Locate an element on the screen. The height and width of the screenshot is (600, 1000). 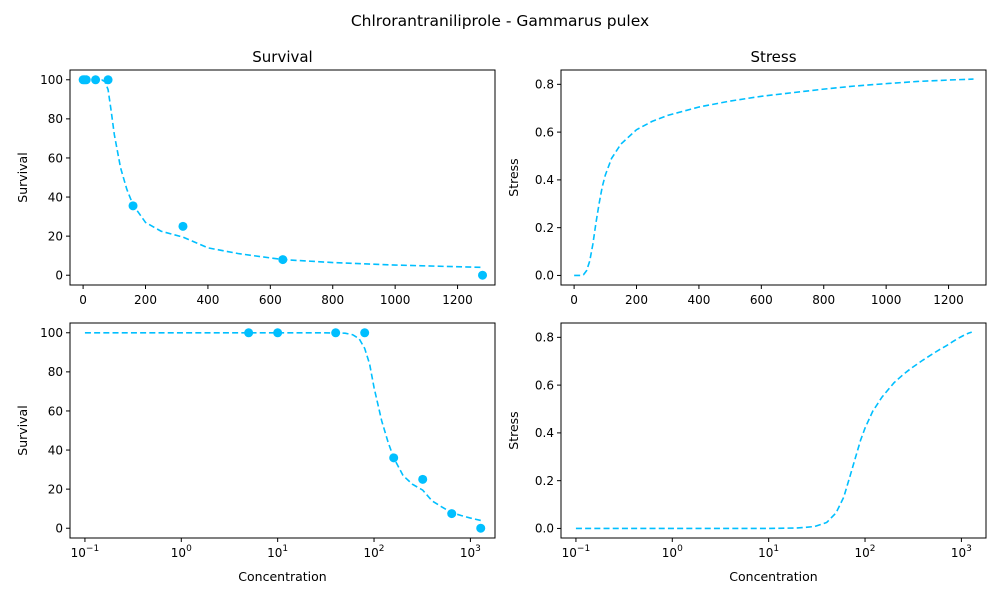
figure-title: Chlrorantraniliprole - Gammarus pulex is located at coordinates (500, 21).